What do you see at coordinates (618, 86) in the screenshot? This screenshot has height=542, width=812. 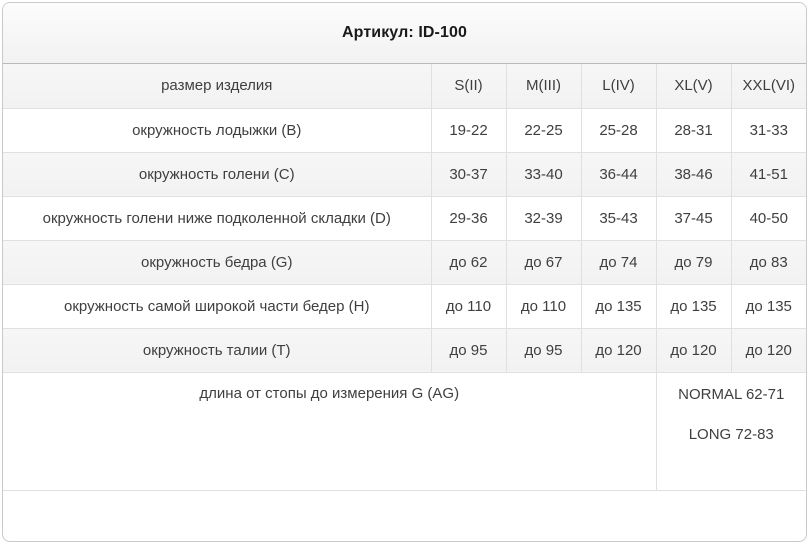 I see `size-column-header-l: L(IV)` at bounding box center [618, 86].